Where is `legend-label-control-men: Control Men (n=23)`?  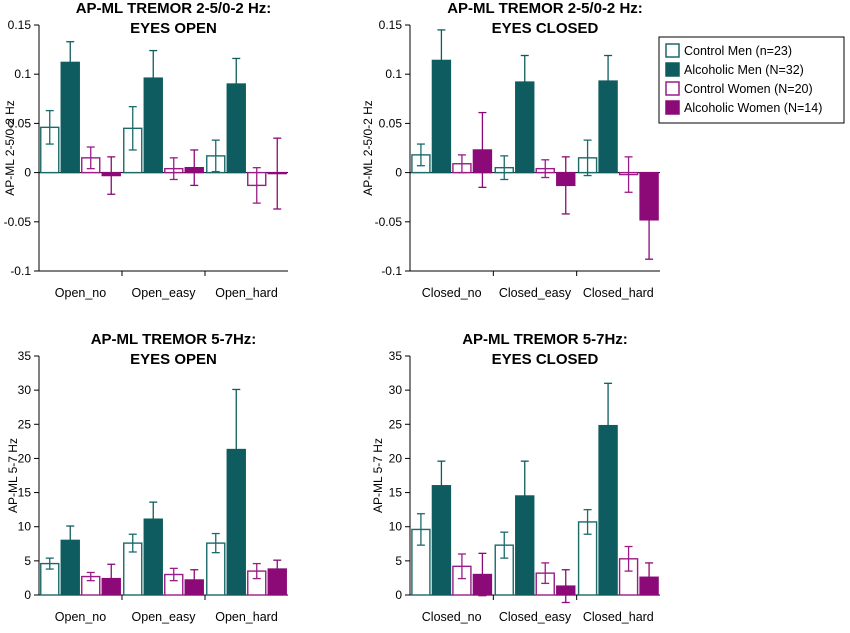
legend-label-control-men: Control Men (n=23) is located at coordinates (738, 51).